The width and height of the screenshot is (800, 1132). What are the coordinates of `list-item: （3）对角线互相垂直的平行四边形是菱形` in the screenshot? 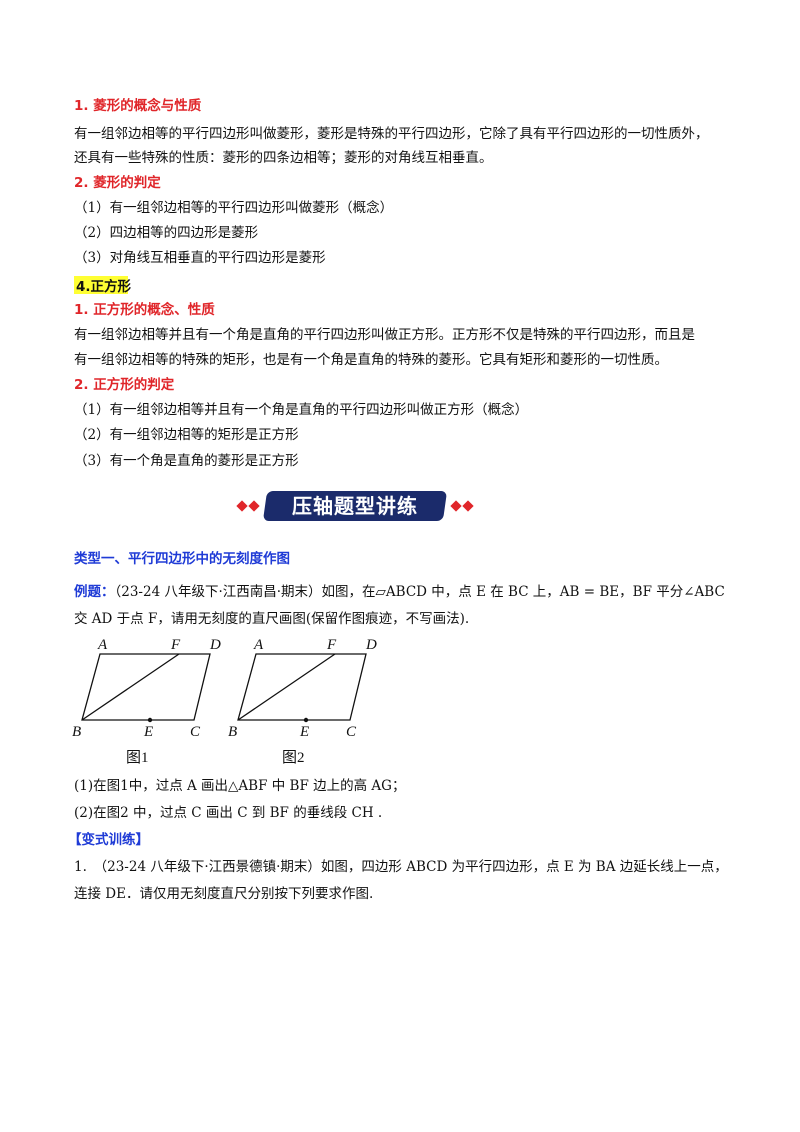 It's located at (200, 258).